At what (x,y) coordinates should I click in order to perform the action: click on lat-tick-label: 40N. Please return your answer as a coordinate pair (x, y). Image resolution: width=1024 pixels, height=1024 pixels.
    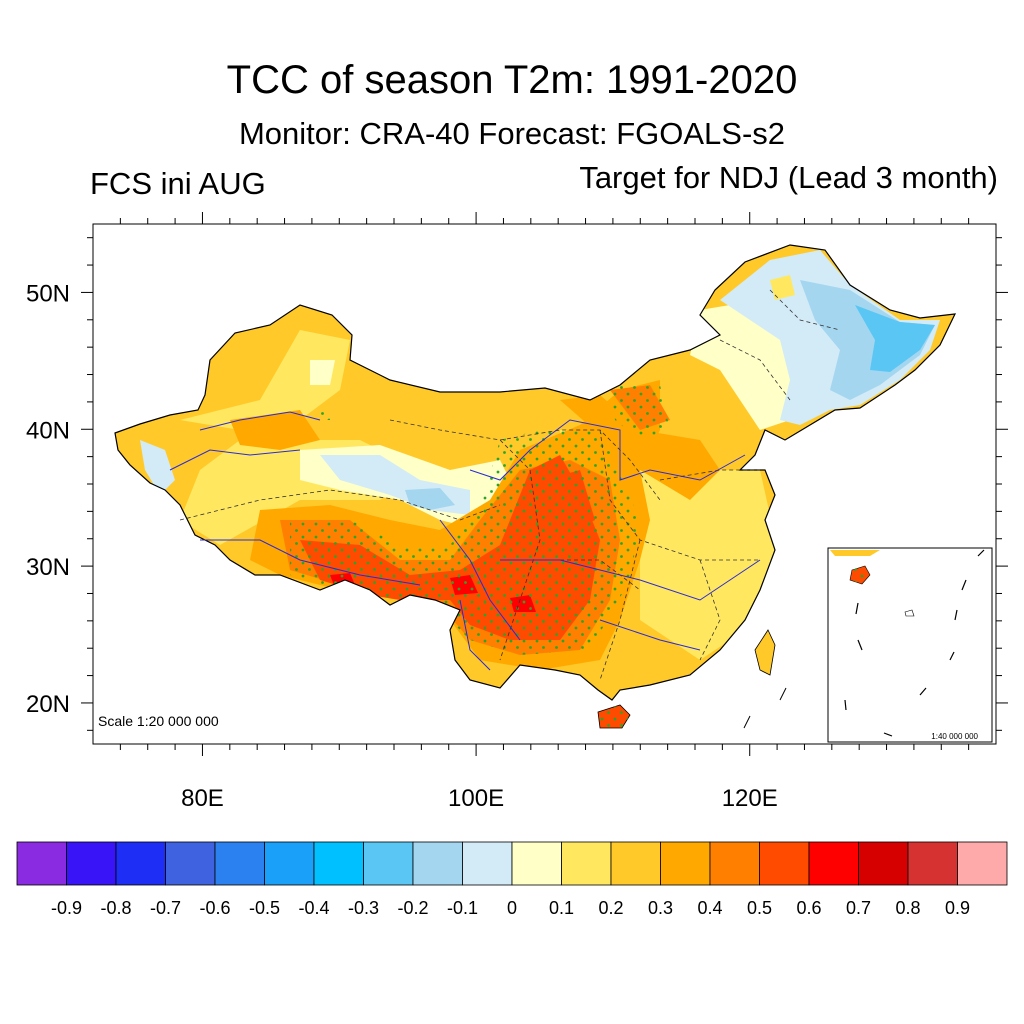
    Looking at the image, I should click on (48, 430).